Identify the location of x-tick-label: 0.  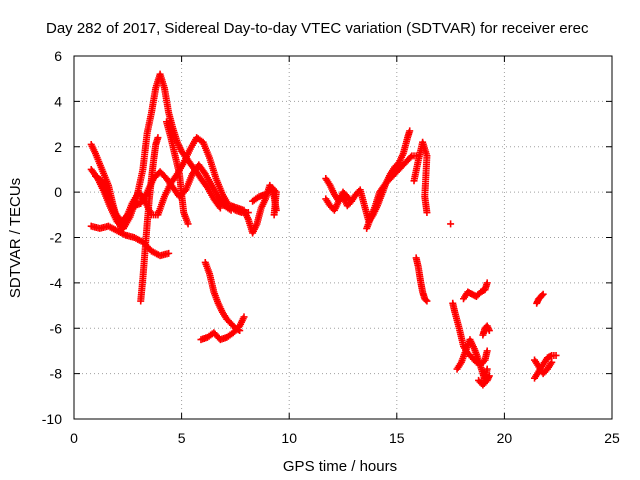
(74, 438).